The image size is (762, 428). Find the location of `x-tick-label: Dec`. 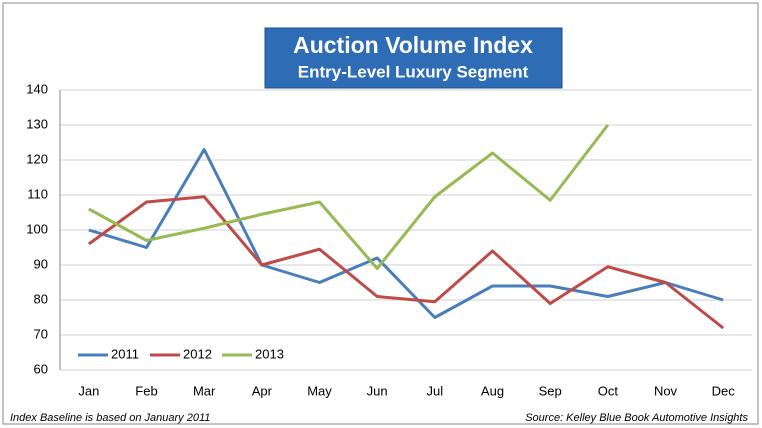

x-tick-label: Dec is located at coordinates (724, 390).